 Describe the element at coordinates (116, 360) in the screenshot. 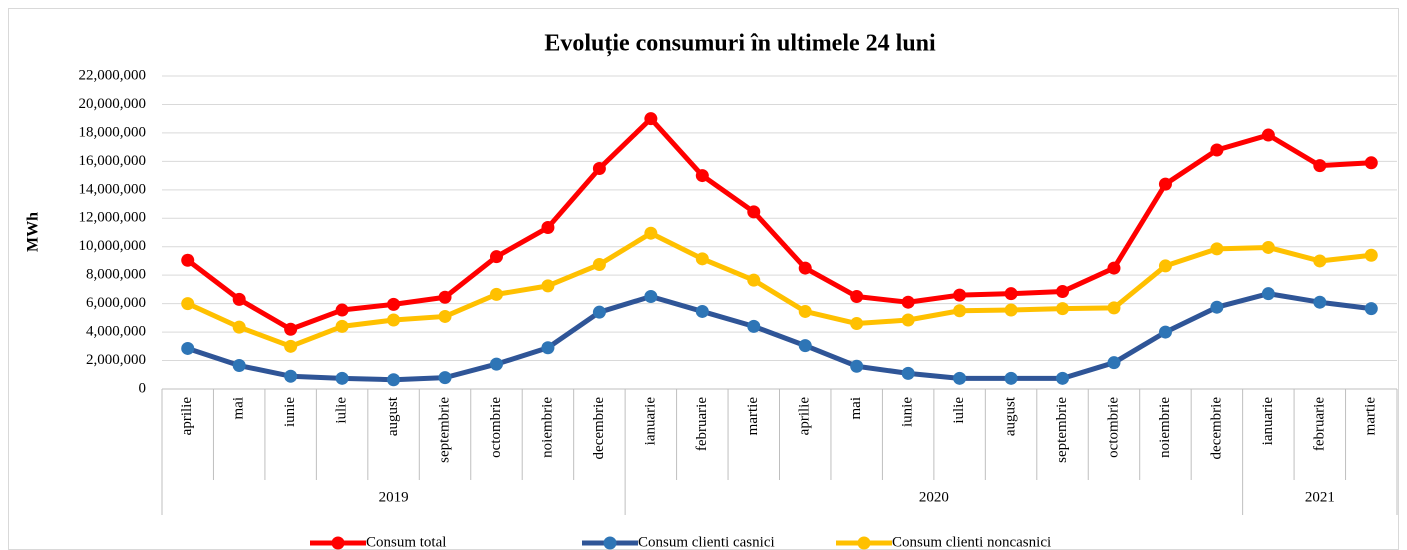

I see `y-tick-label: 2,000,000` at that location.